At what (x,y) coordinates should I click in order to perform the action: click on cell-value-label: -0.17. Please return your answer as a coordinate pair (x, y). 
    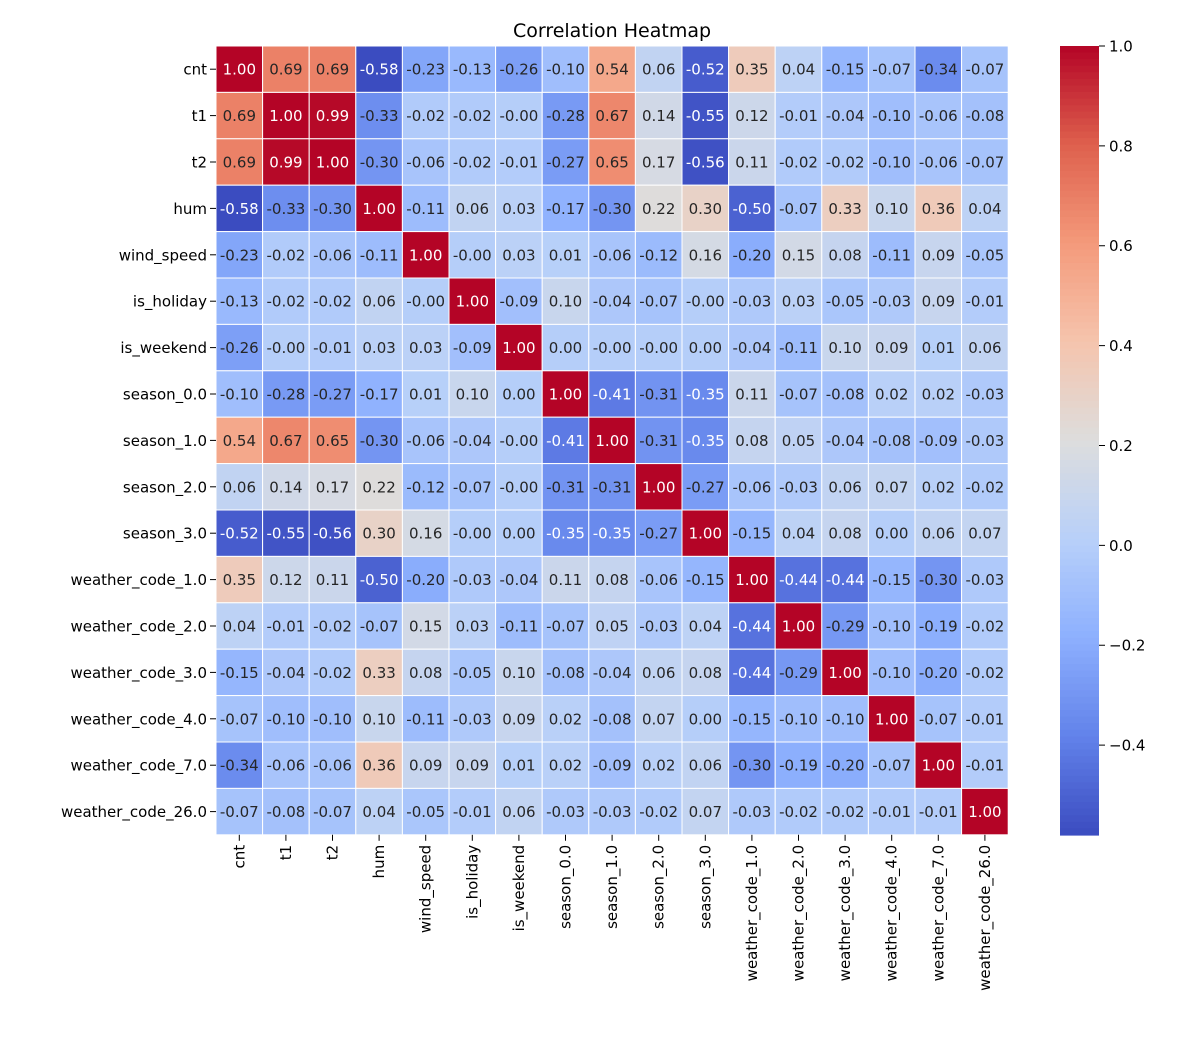
    Looking at the image, I should click on (565, 209).